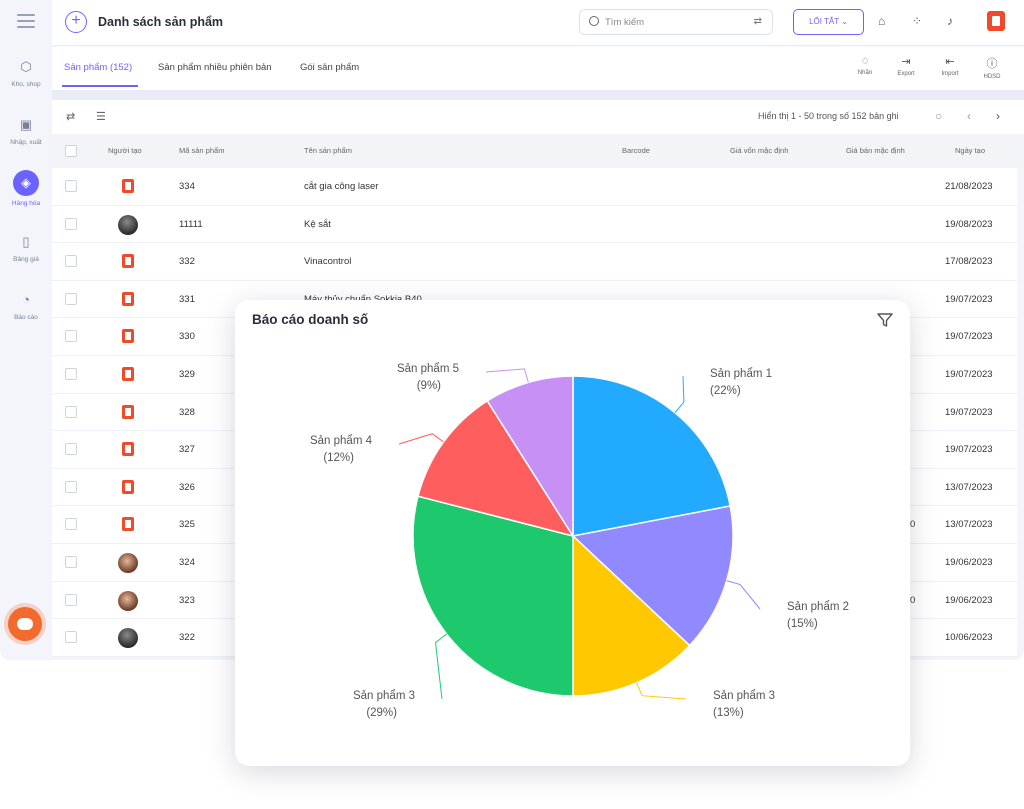 This screenshot has height=809, width=1024. I want to click on box-icon: ⬡, so click(26, 66).